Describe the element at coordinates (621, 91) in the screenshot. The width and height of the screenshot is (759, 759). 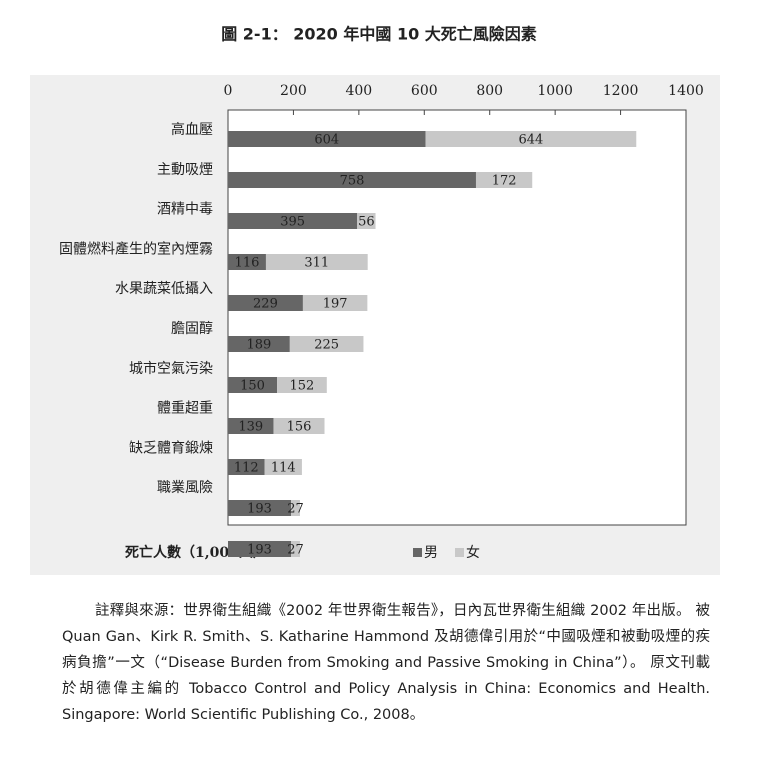
I see `x-tick-label: 1200` at that location.